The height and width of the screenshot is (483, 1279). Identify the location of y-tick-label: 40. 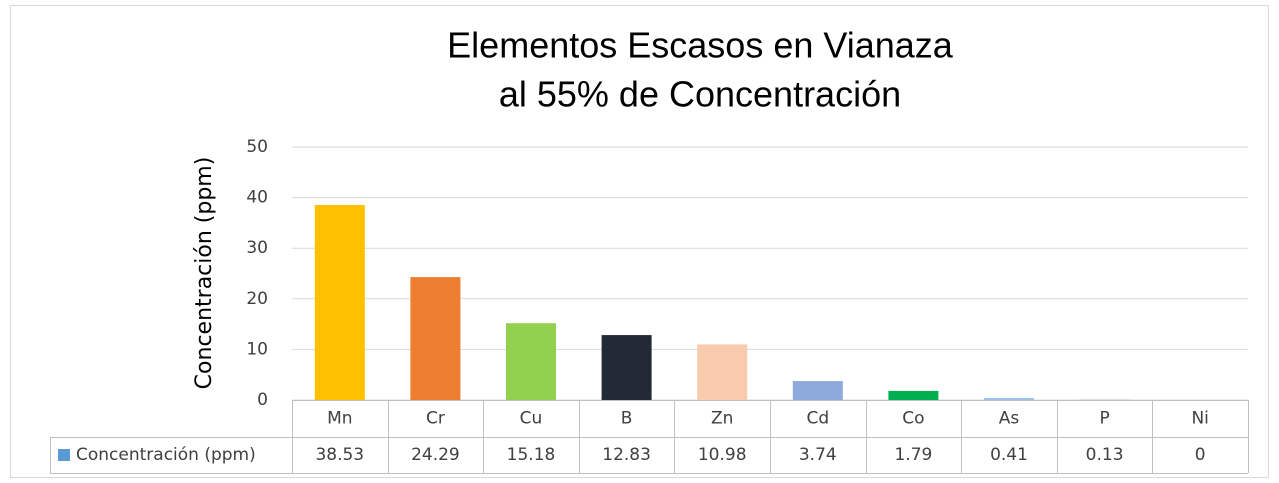
(257, 198).